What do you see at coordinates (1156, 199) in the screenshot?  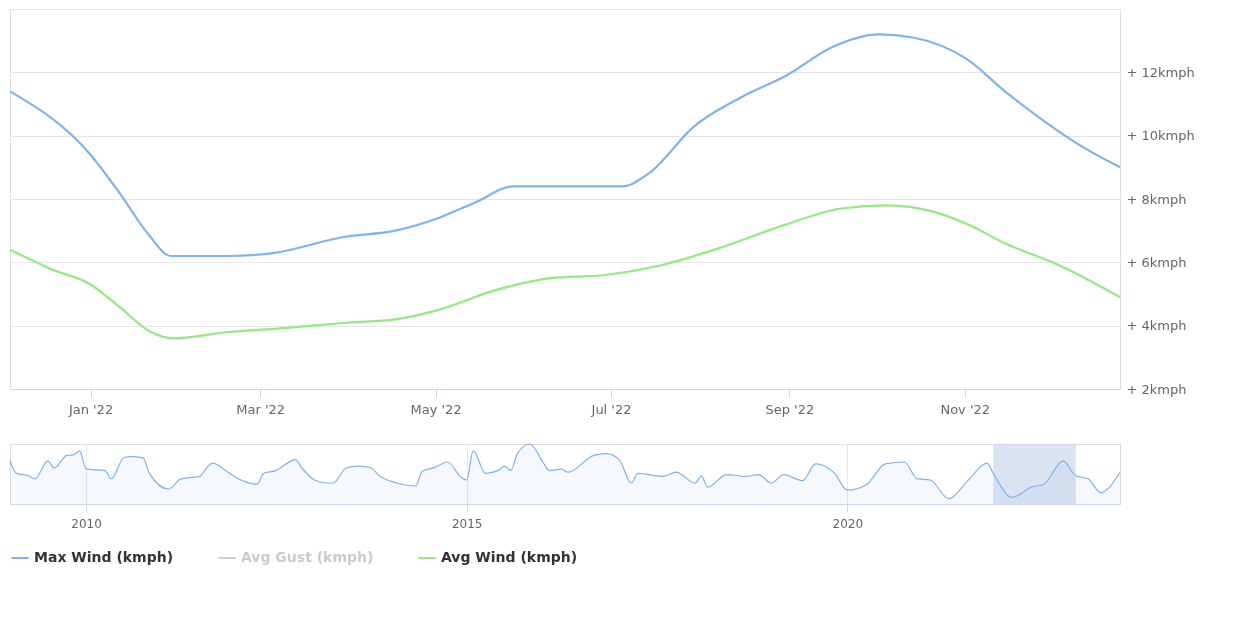 I see `y-tick-label: + 8kmph` at bounding box center [1156, 199].